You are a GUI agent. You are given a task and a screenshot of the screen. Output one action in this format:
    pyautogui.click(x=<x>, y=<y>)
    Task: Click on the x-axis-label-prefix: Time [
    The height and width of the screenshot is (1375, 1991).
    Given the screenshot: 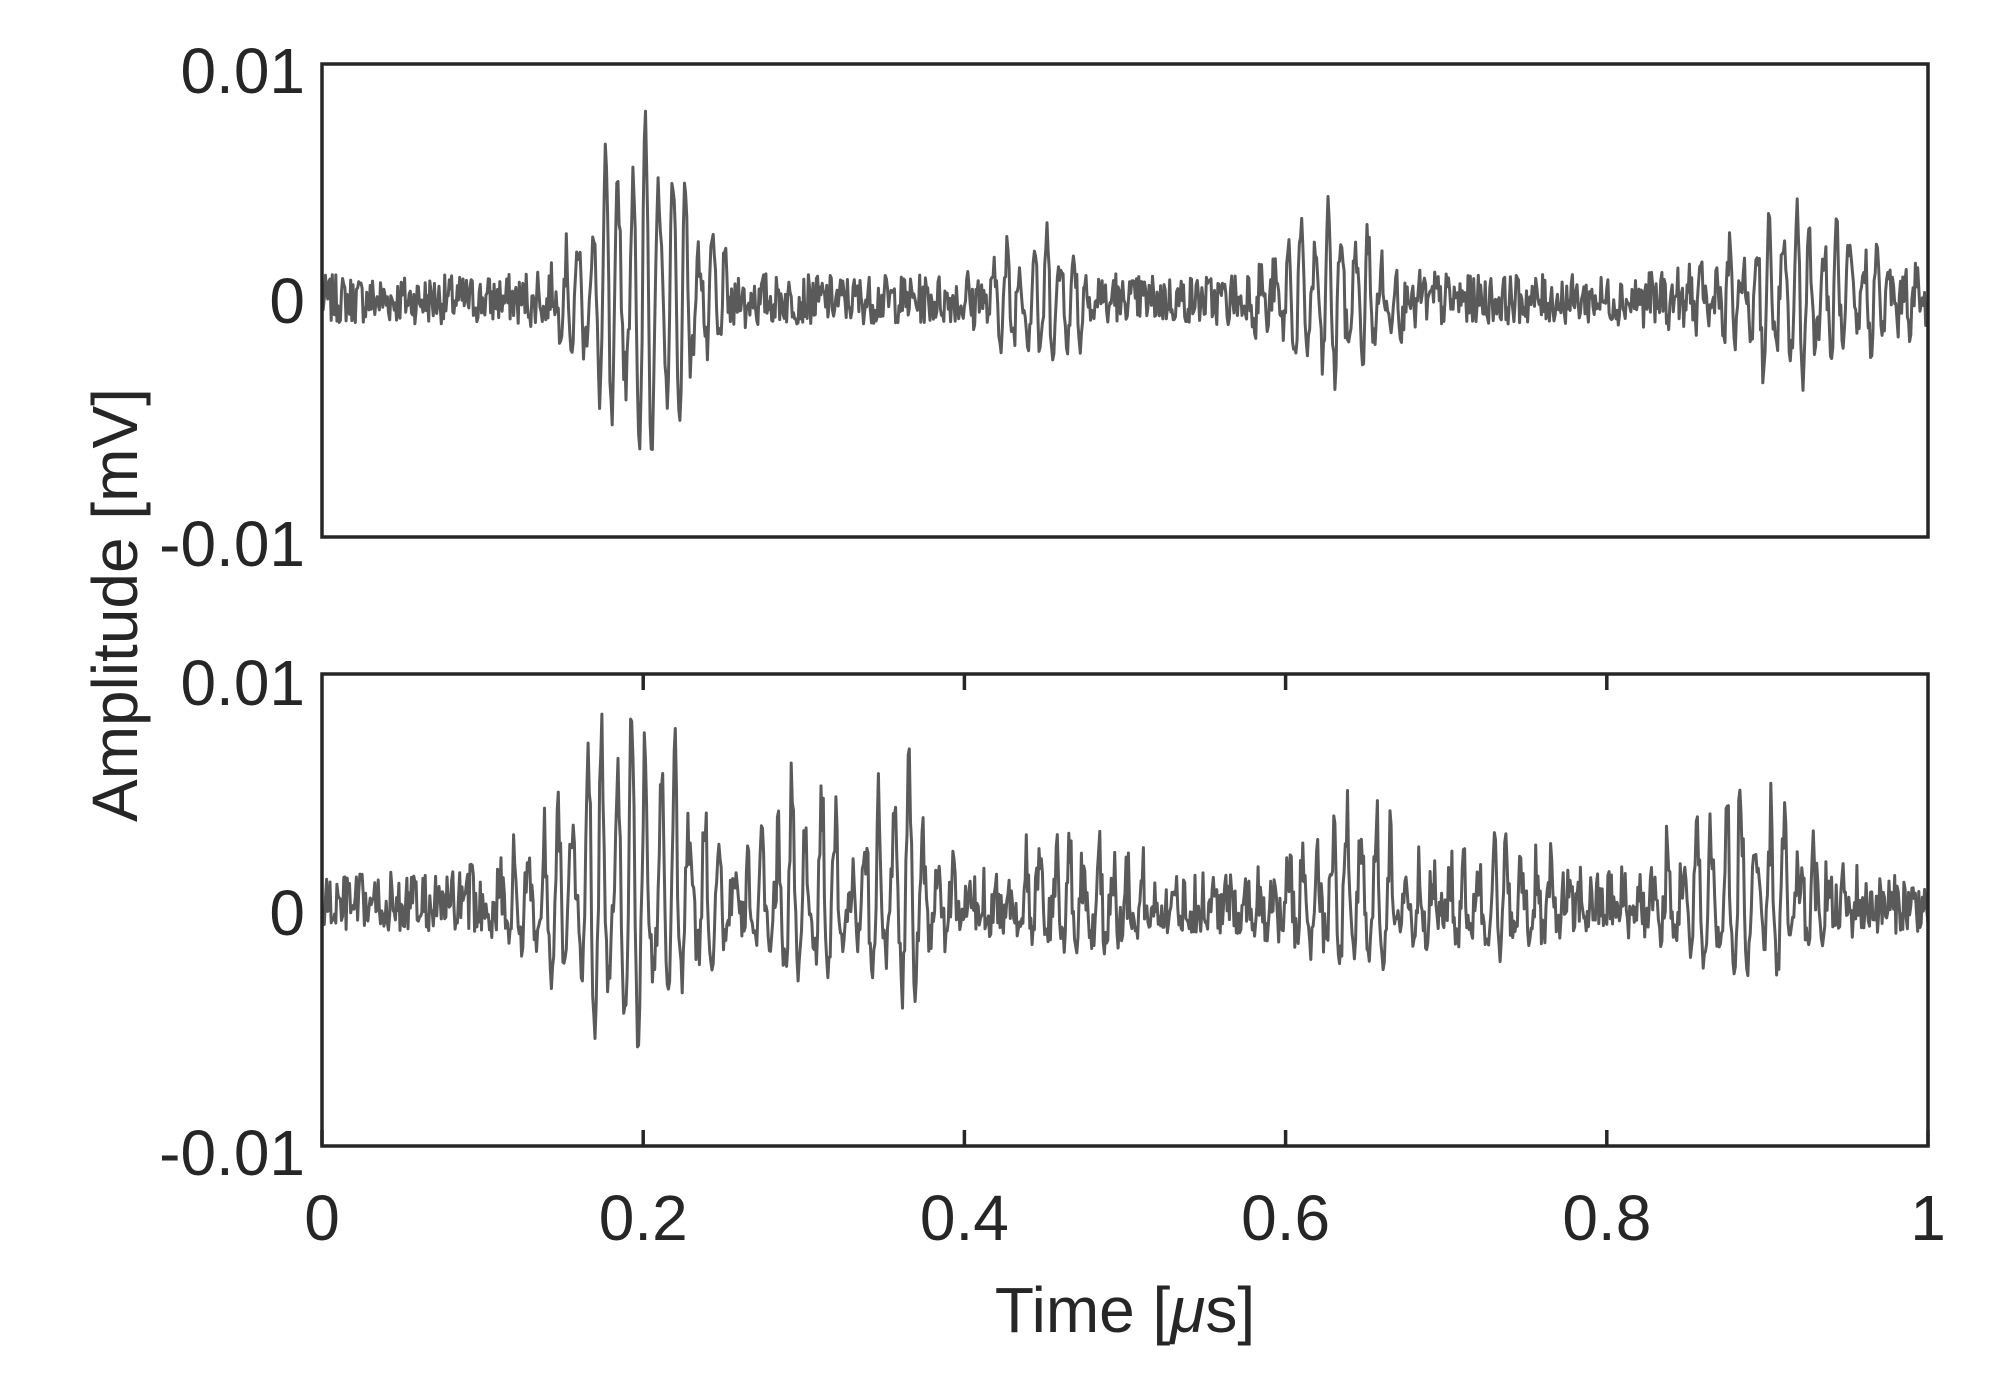 What is the action you would take?
    pyautogui.click(x=1083, y=1310)
    